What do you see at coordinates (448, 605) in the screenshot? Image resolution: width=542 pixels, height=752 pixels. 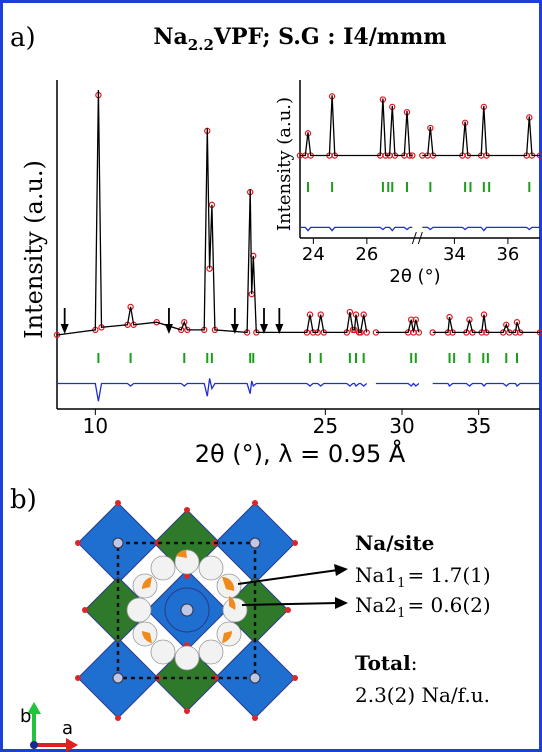 I see `site-occupancy: = 0.6(2)` at bounding box center [448, 605].